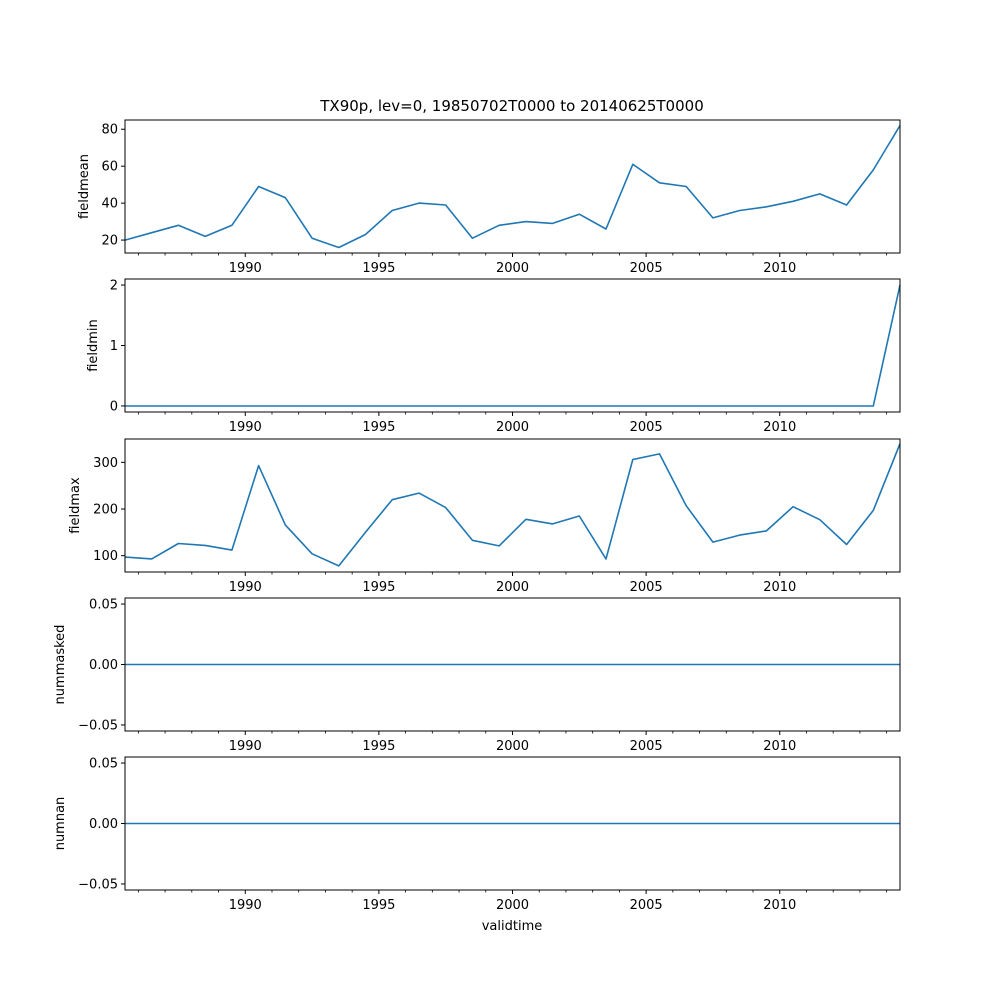 The image size is (1000, 1000). I want to click on subplot-fieldmean: 20 40 60 80 1990 1995 2000 2005 2010 fieldmean, so click(489, 197).